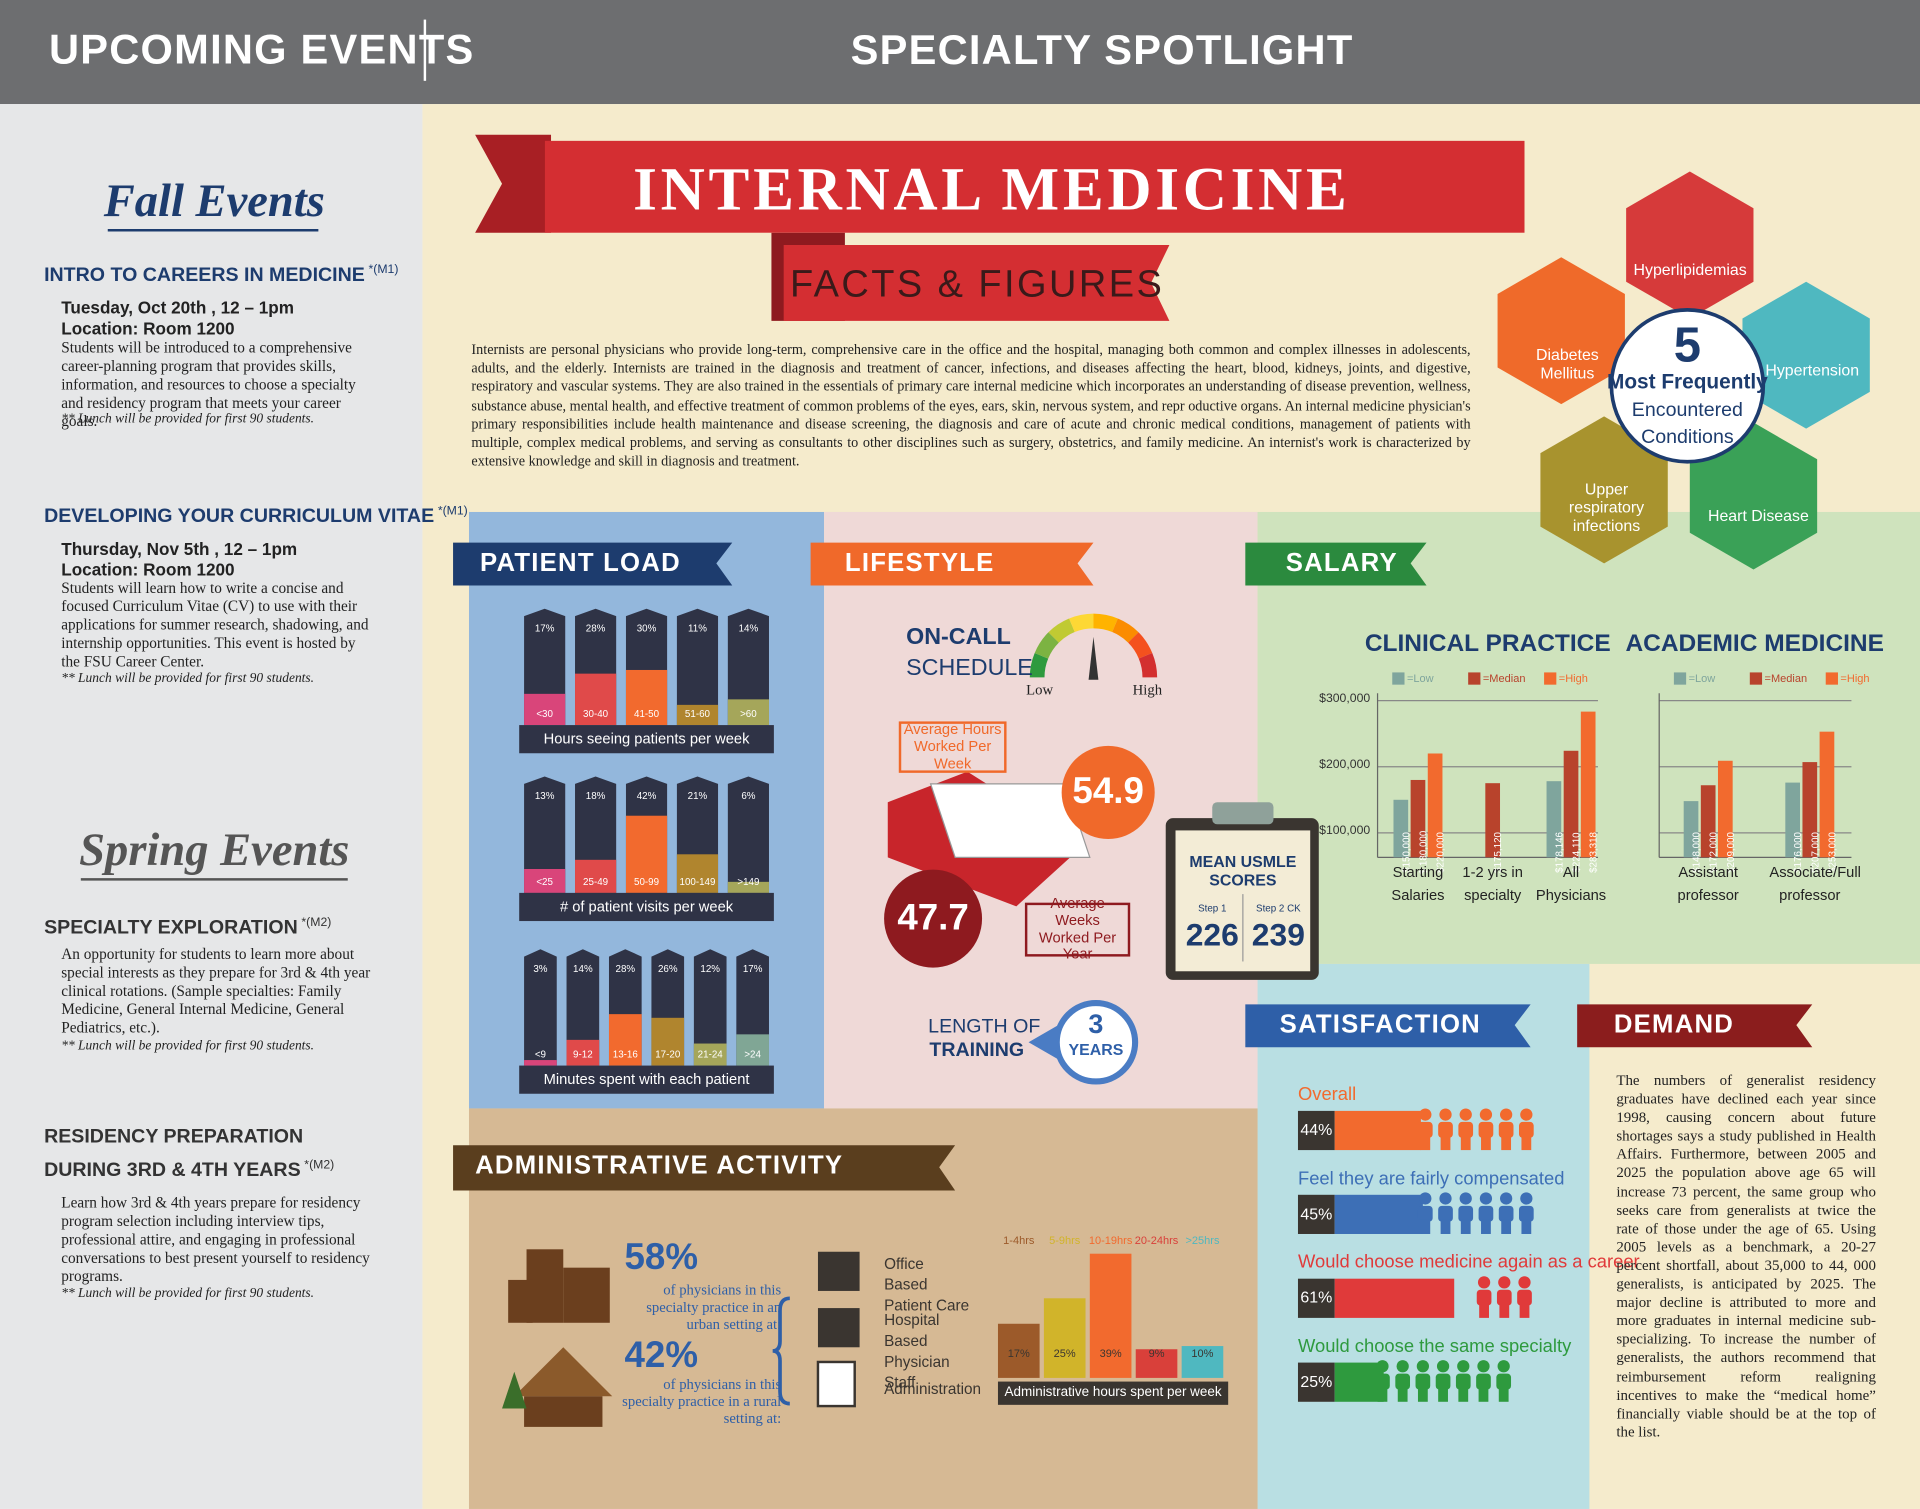  I want to click on value-label: 44%, so click(1316, 1129).